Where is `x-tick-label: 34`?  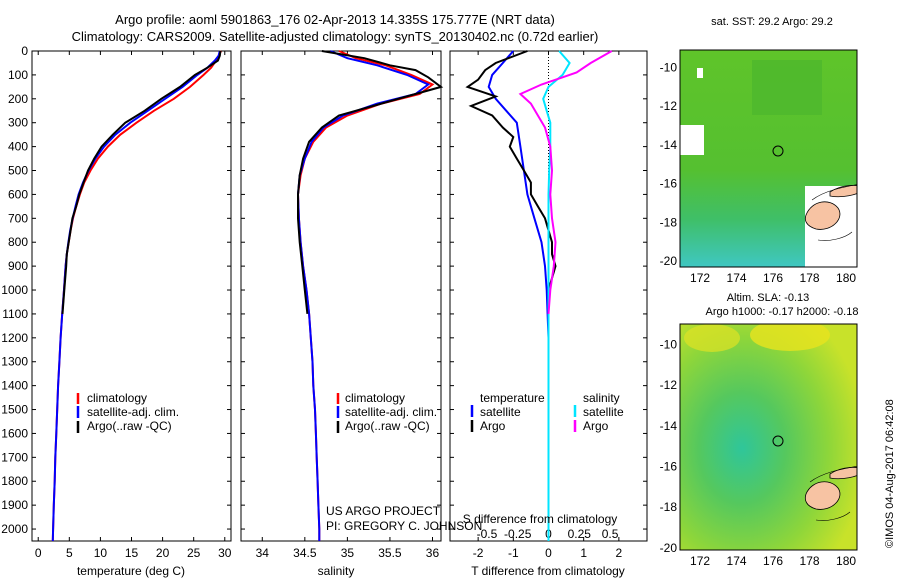
x-tick-label: 34 is located at coordinates (263, 553).